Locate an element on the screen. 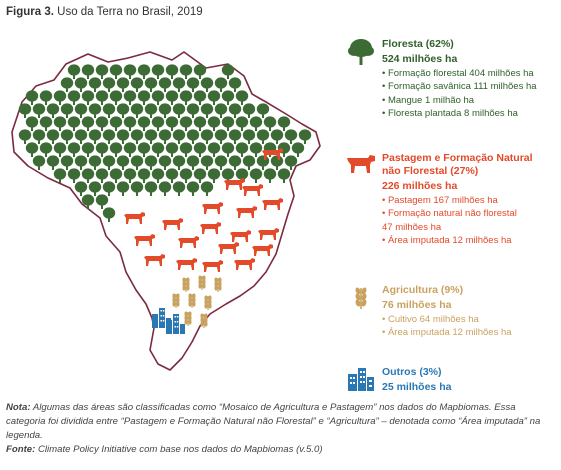 The image size is (561, 470). legend-forest-head: Floresta (62%) is located at coordinates (418, 44).